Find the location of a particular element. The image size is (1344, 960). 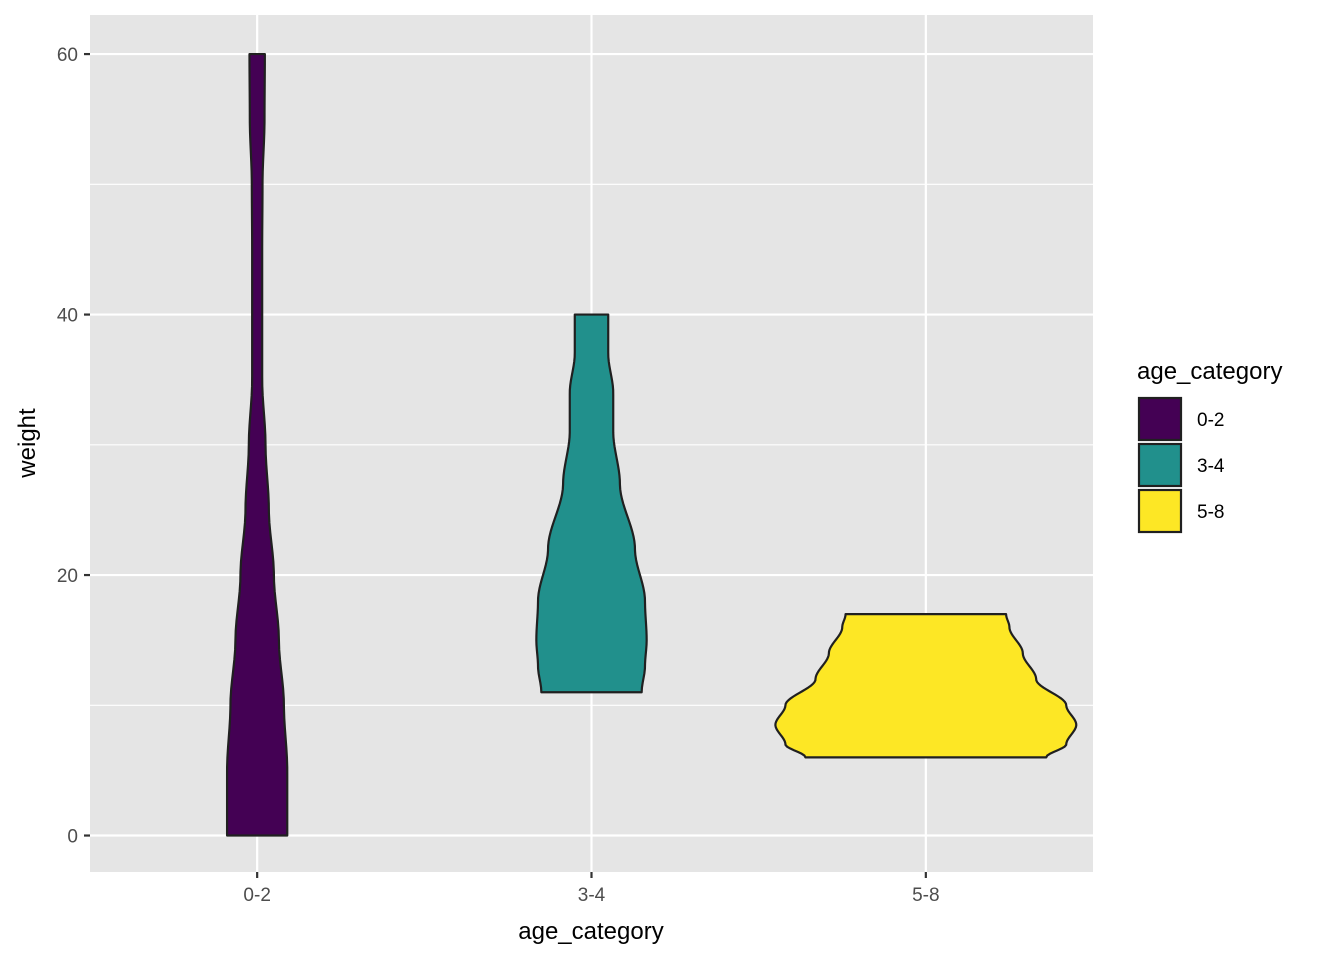

legend-label-5-8: 5-8 is located at coordinates (1210, 512).